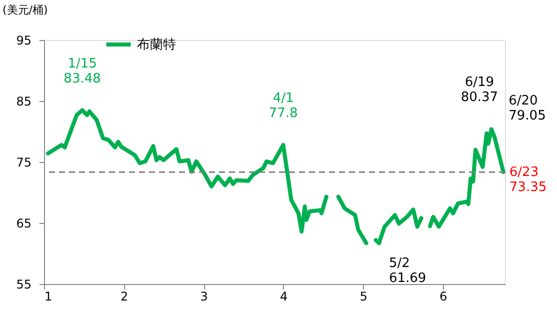  I want to click on x-tick-label: 1, so click(48, 297).